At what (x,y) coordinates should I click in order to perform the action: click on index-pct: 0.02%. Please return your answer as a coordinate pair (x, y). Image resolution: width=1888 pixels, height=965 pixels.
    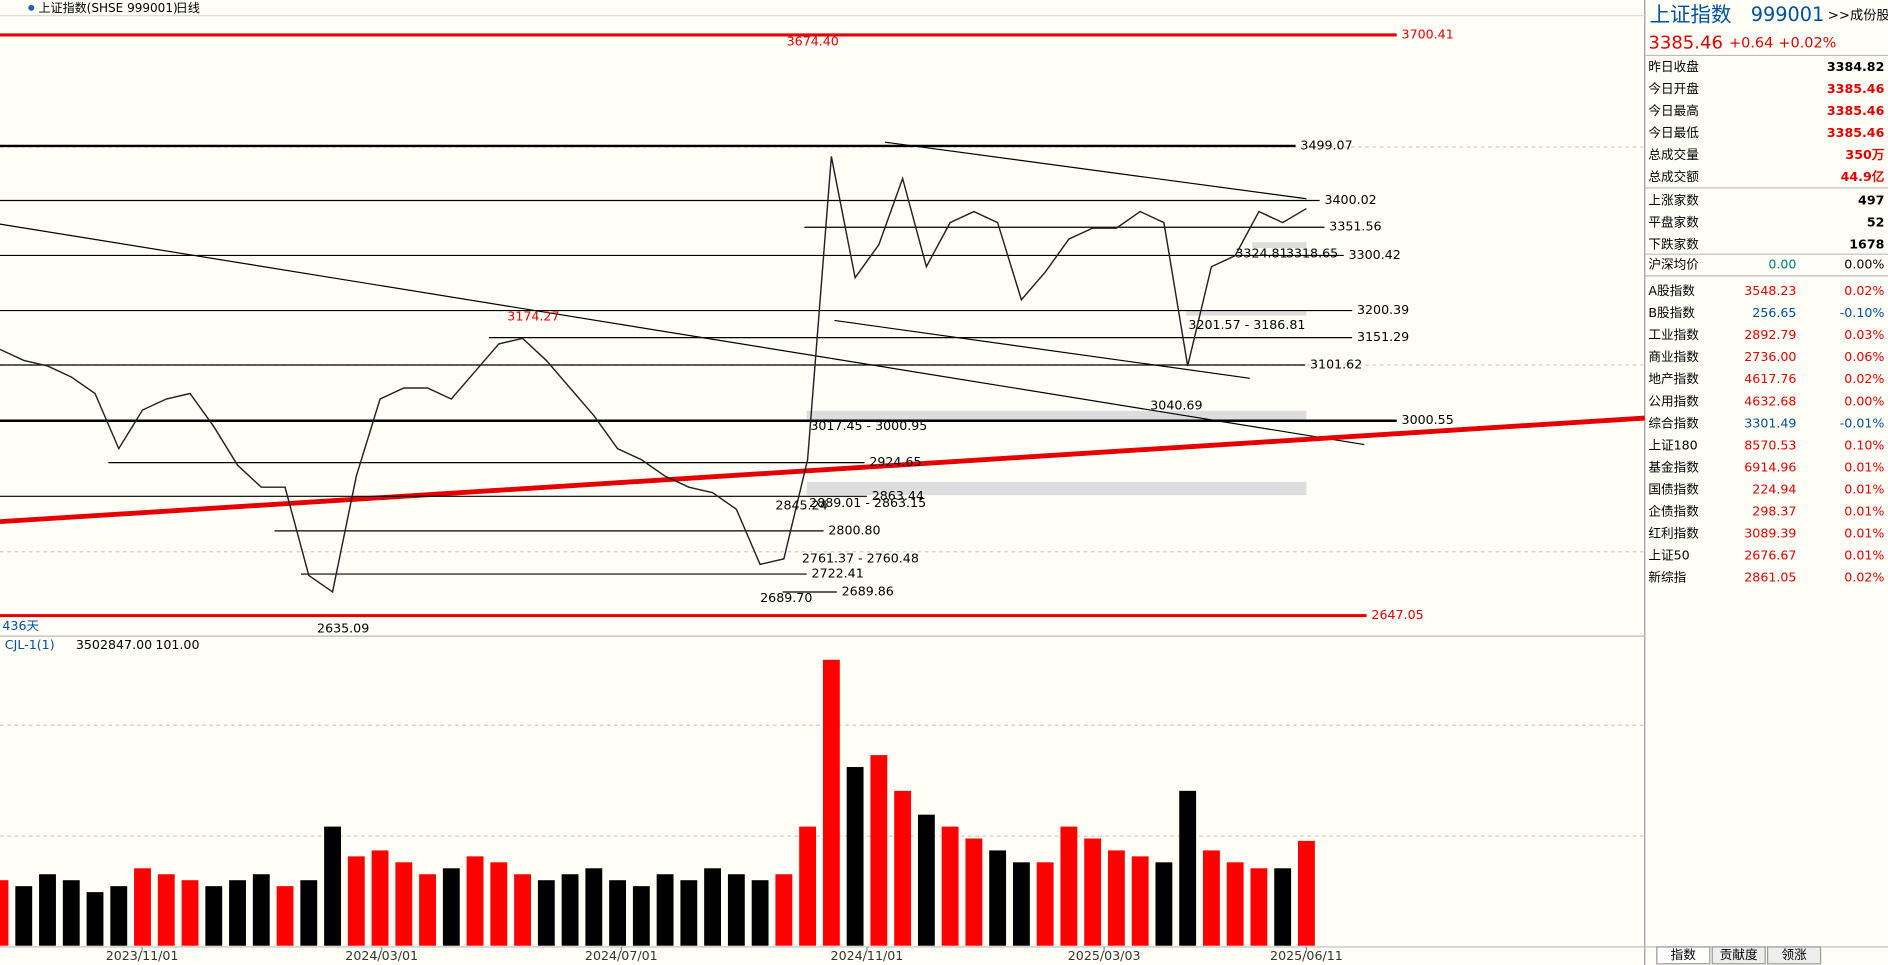
    Looking at the image, I should click on (1864, 378).